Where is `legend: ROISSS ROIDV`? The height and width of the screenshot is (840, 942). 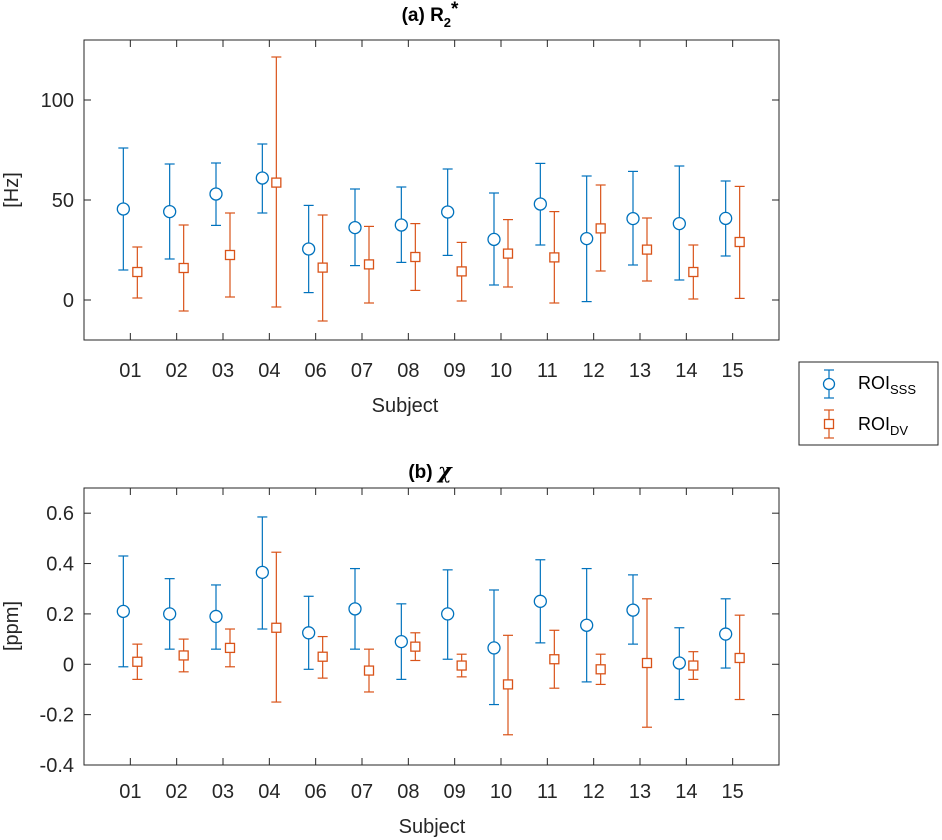
legend: ROISSS ROIDV is located at coordinates (868, 403).